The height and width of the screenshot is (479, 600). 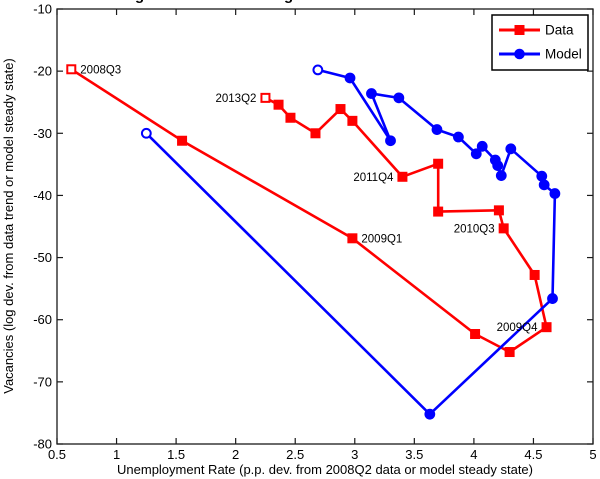 I want to click on y-tick-label: -20, so click(x=42, y=71).